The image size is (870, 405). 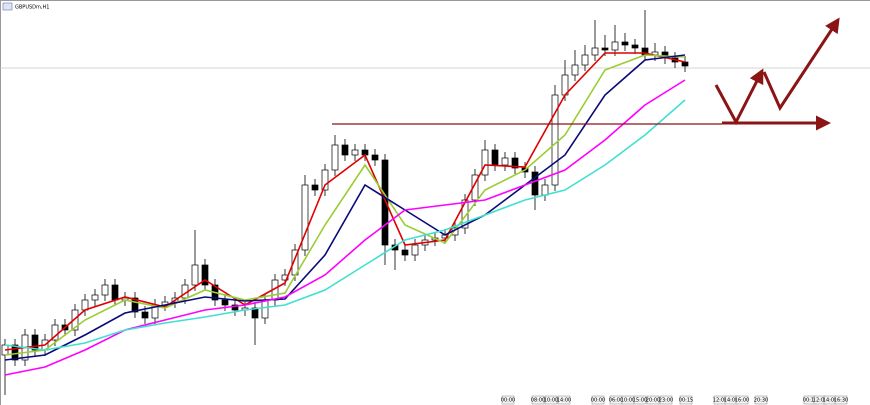 What do you see at coordinates (7, 6) in the screenshot?
I see `window-icon` at bounding box center [7, 6].